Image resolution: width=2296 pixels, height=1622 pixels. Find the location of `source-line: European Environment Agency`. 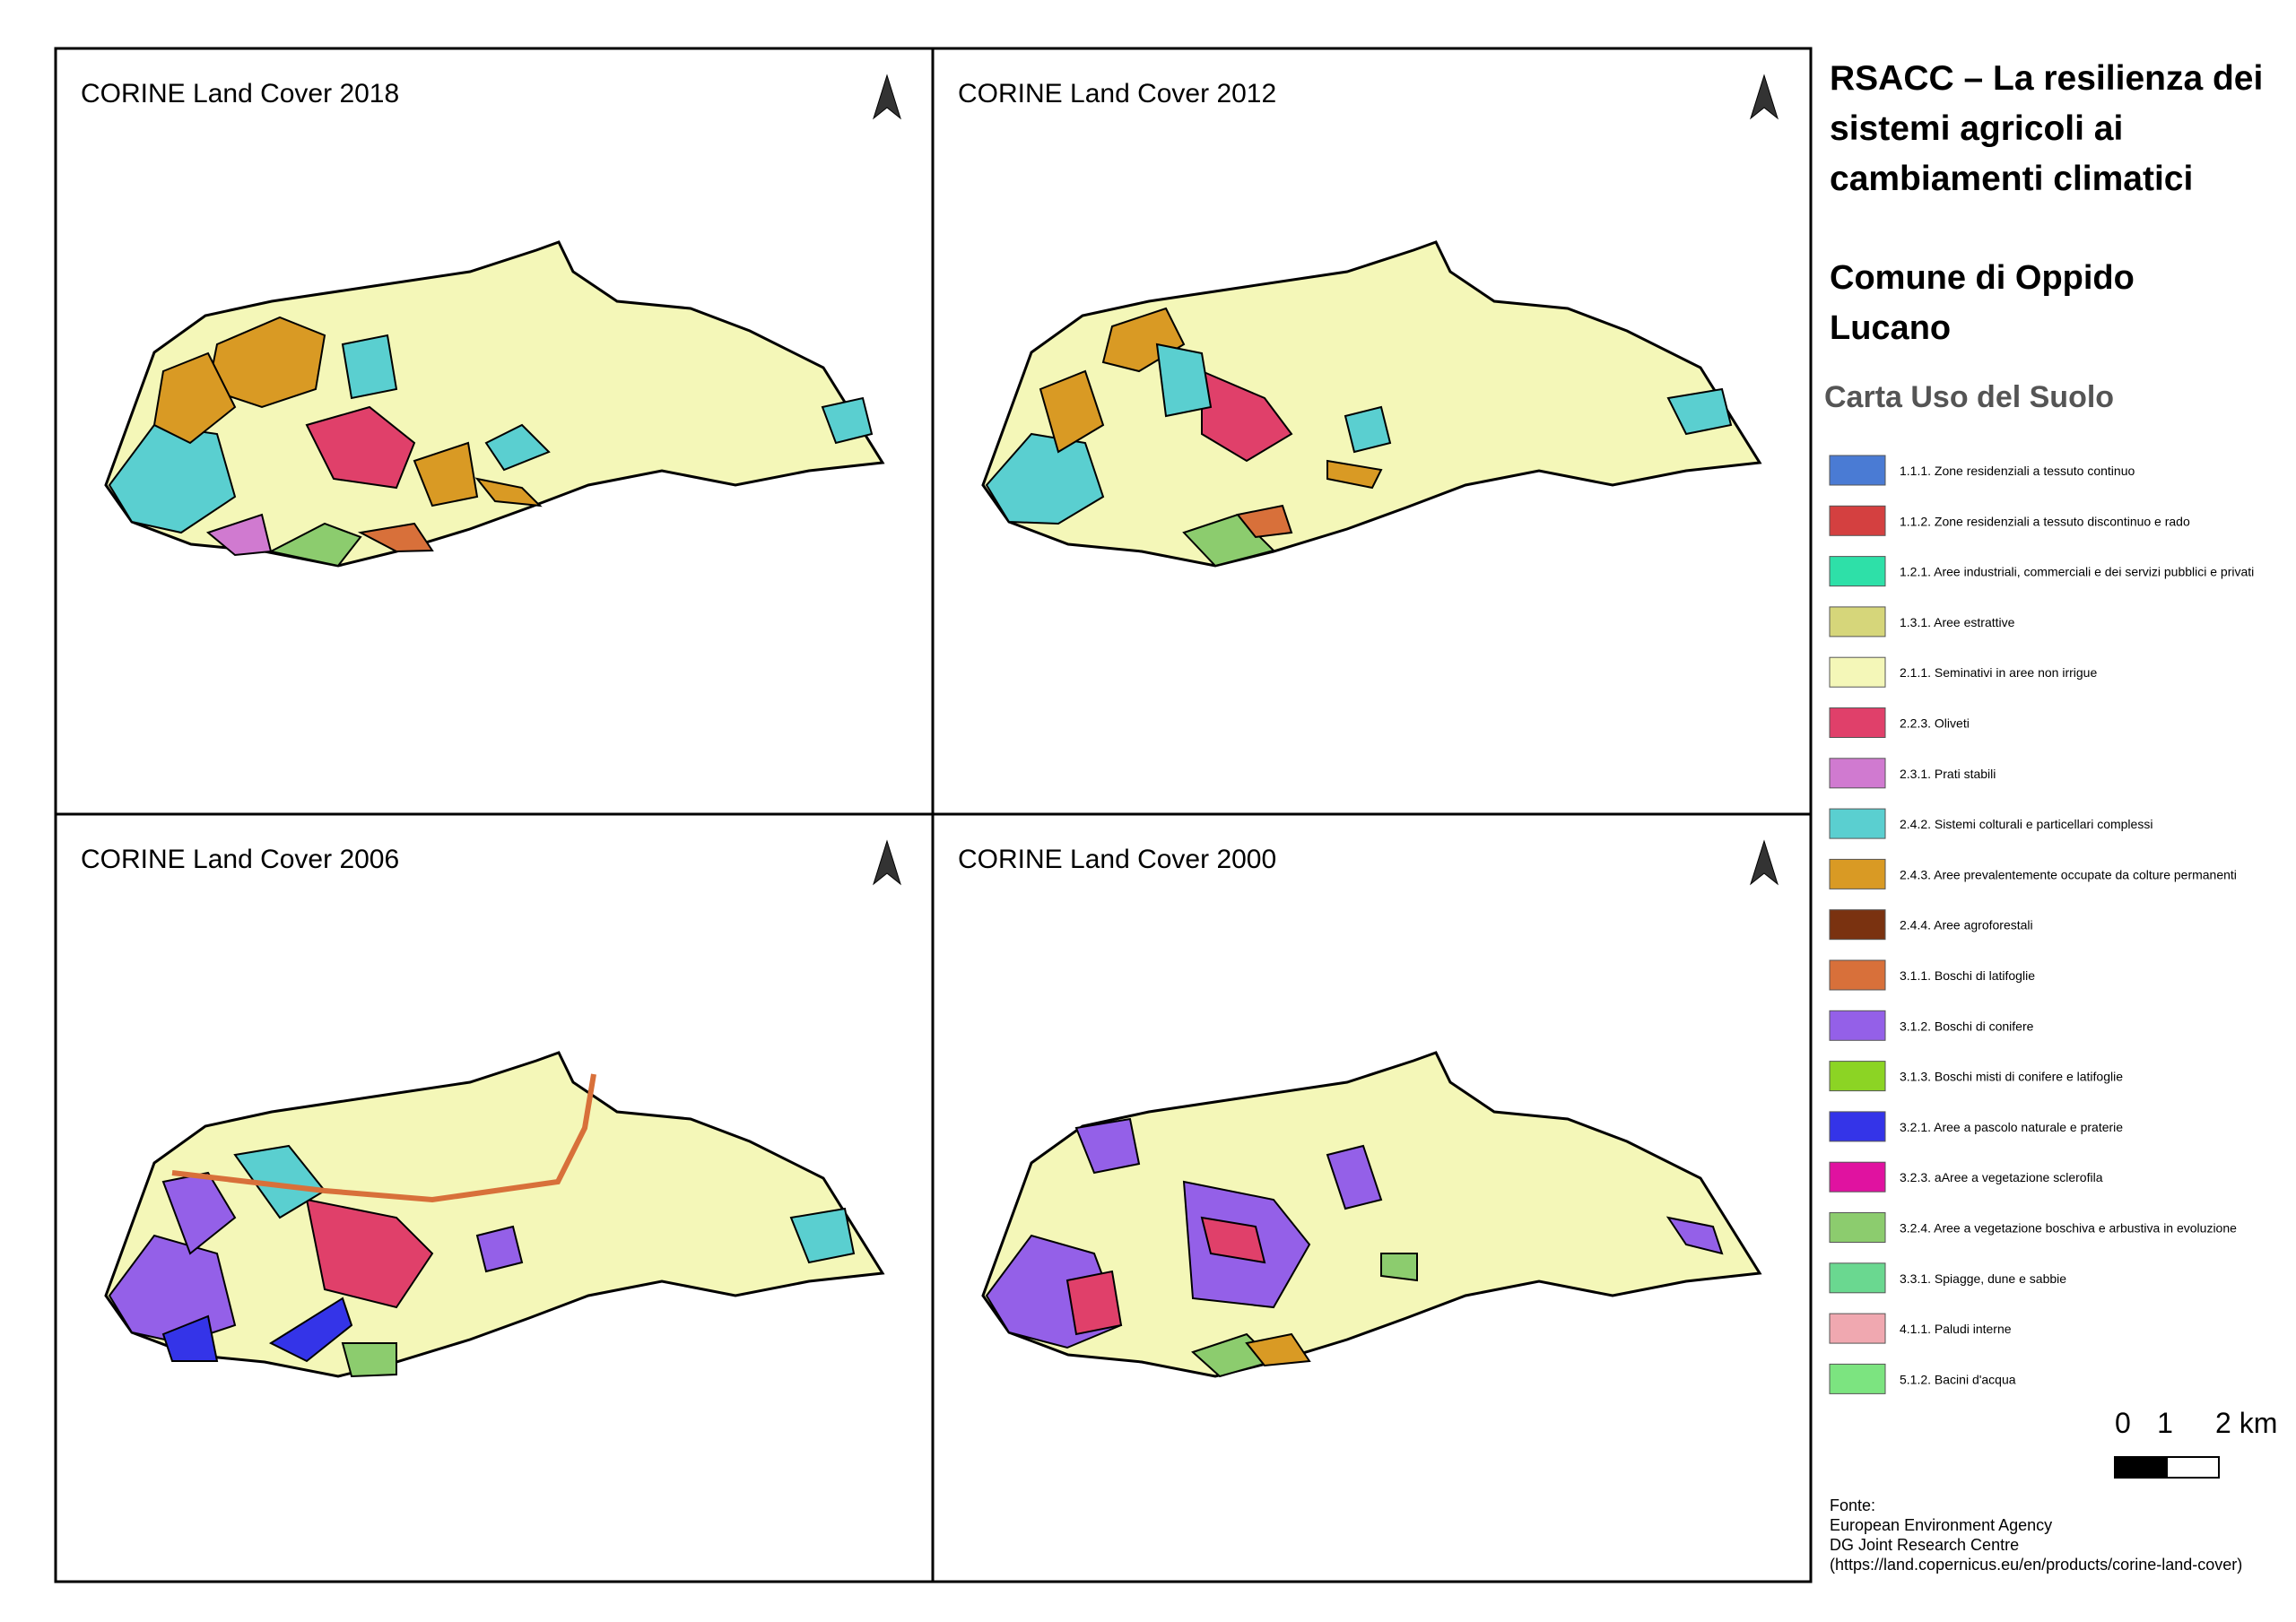

source-line: European Environment Agency is located at coordinates (1941, 1525).